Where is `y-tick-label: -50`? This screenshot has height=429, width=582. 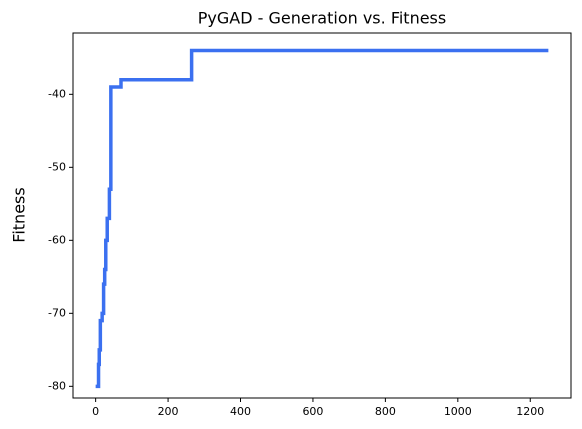
y-tick-label: -50 is located at coordinates (57, 166).